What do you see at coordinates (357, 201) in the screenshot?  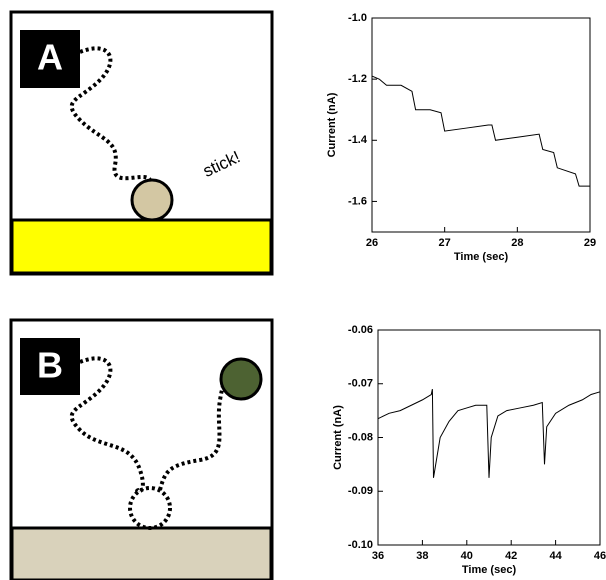 I see `y-tick-label: -1.6` at bounding box center [357, 201].